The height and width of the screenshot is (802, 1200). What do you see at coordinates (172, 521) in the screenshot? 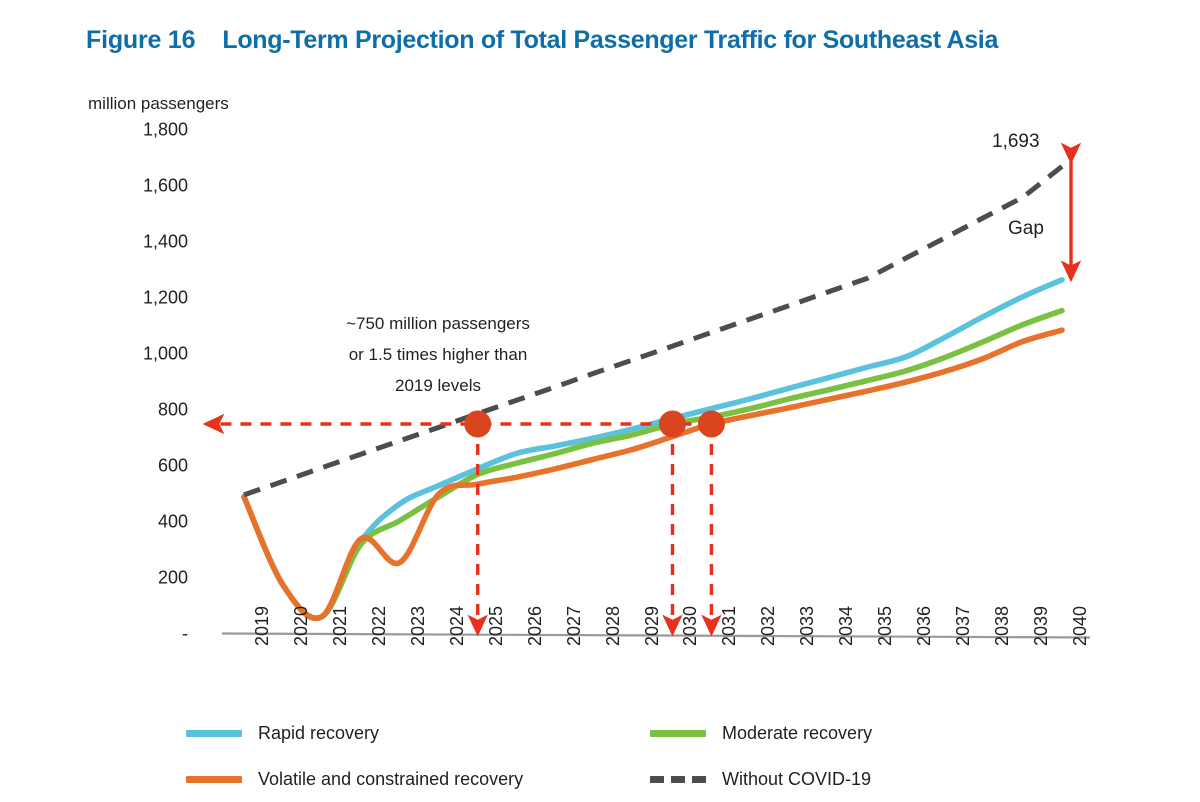
I see `y-tick-label: 400` at bounding box center [172, 521].